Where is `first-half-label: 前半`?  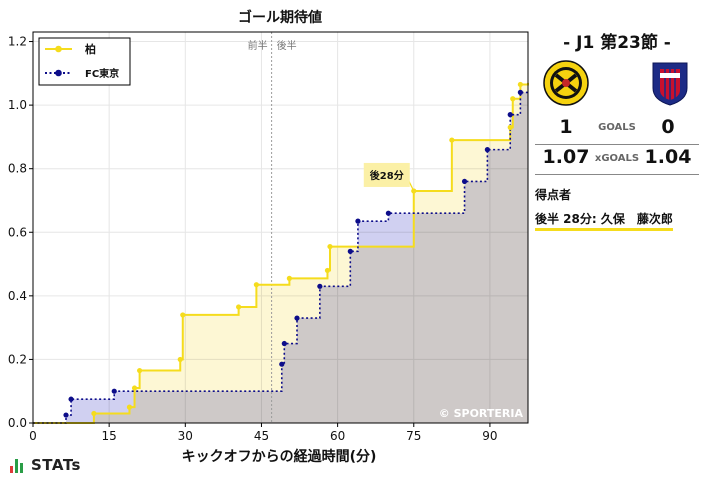
first-half-label: 前半 is located at coordinates (258, 45).